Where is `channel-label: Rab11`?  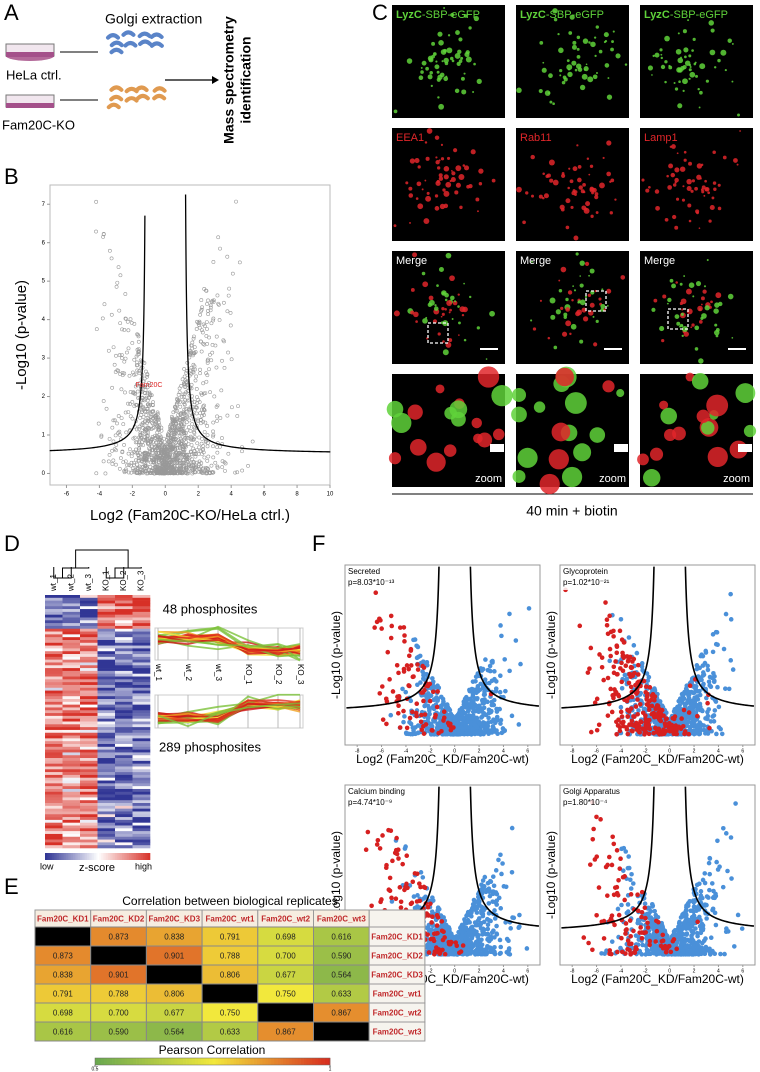 channel-label: Rab11 is located at coordinates (536, 138).